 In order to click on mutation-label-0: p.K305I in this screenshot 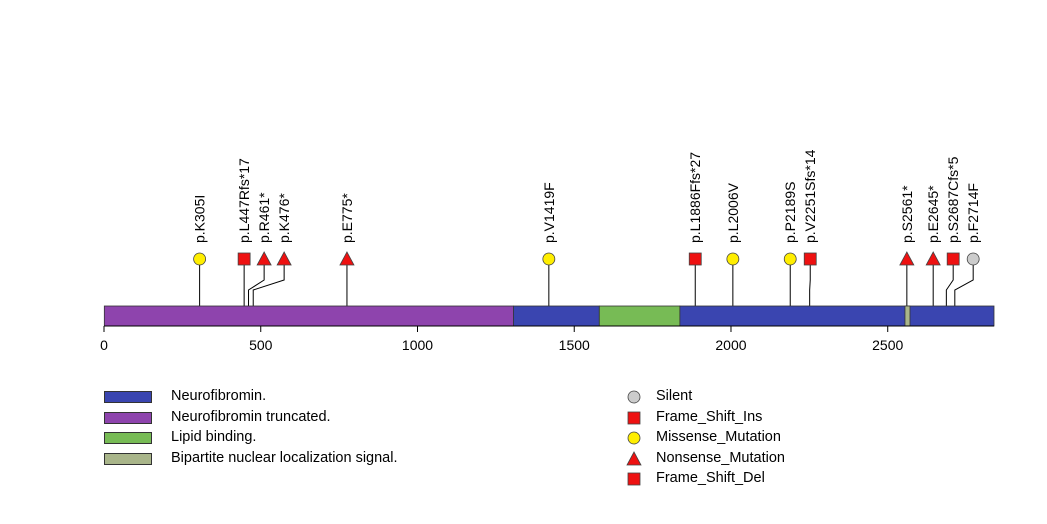, I will do `click(200, 219)`.